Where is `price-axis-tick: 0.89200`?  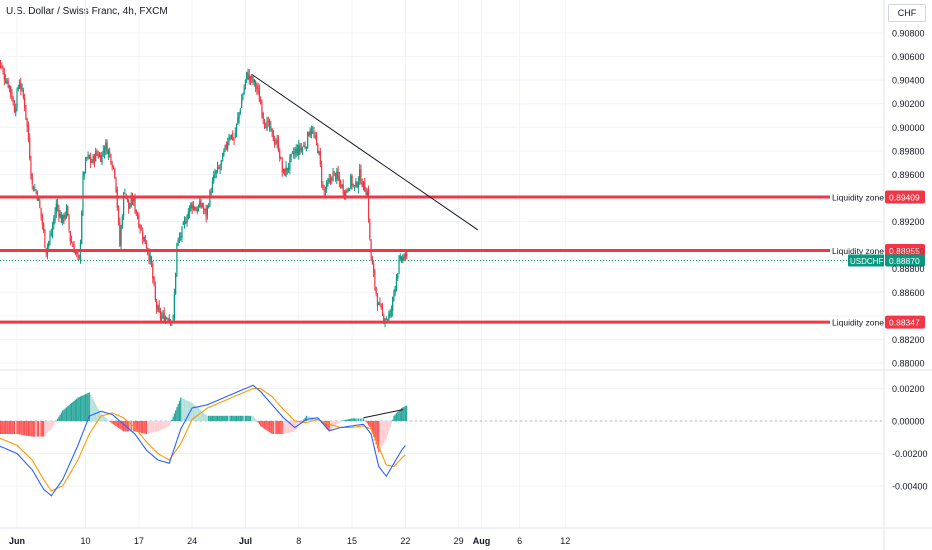 price-axis-tick: 0.89200 is located at coordinates (908, 222).